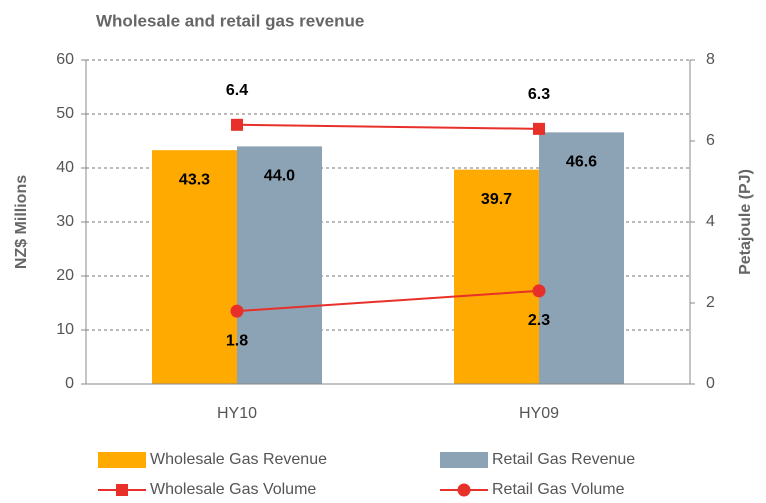 The width and height of the screenshot is (766, 503). Describe the element at coordinates (65, 59) in the screenshot. I see `y-tick-label: 60` at that location.